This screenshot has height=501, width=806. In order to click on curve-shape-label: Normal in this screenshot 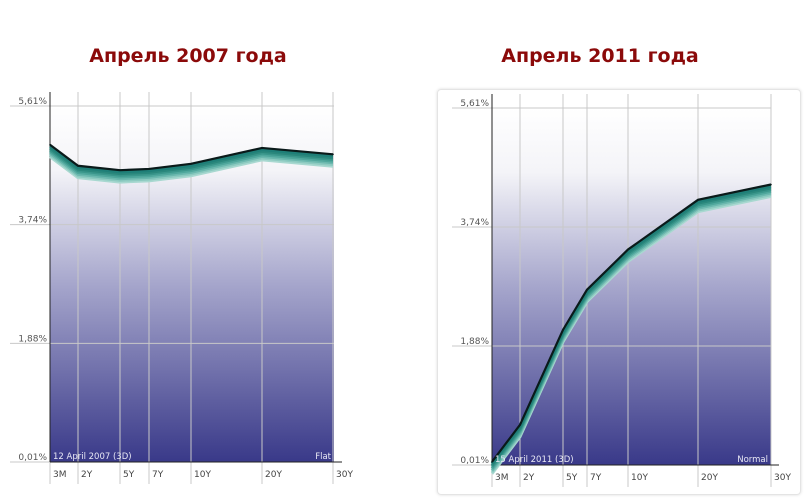, I will do `click(752, 460)`.